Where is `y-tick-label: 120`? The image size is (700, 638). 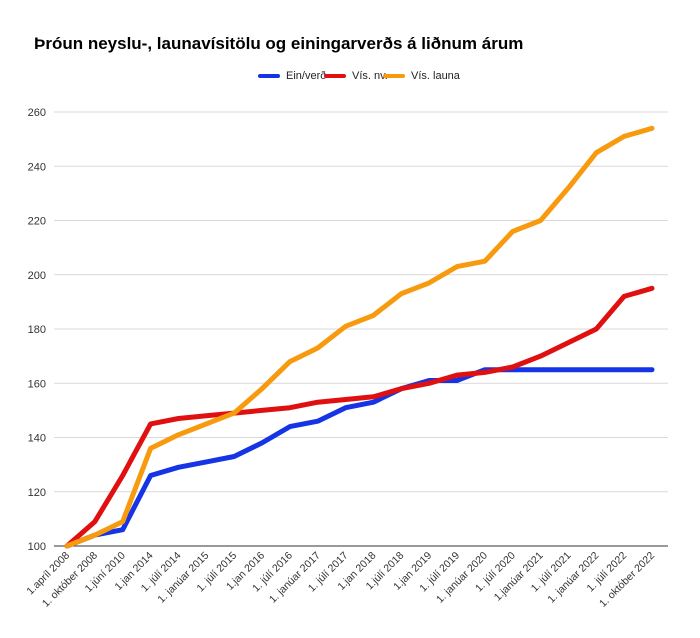
y-tick-label: 120 is located at coordinates (37, 493).